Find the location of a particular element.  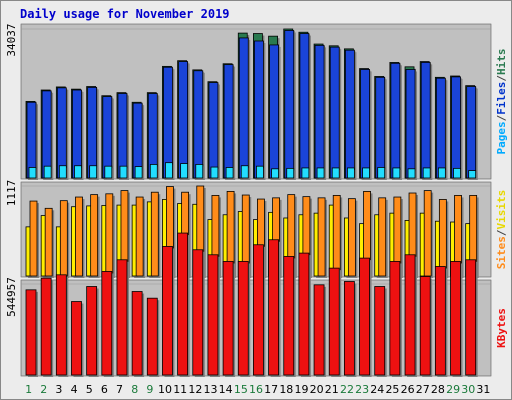

x-tick-19: 19 is located at coordinates (301, 389).